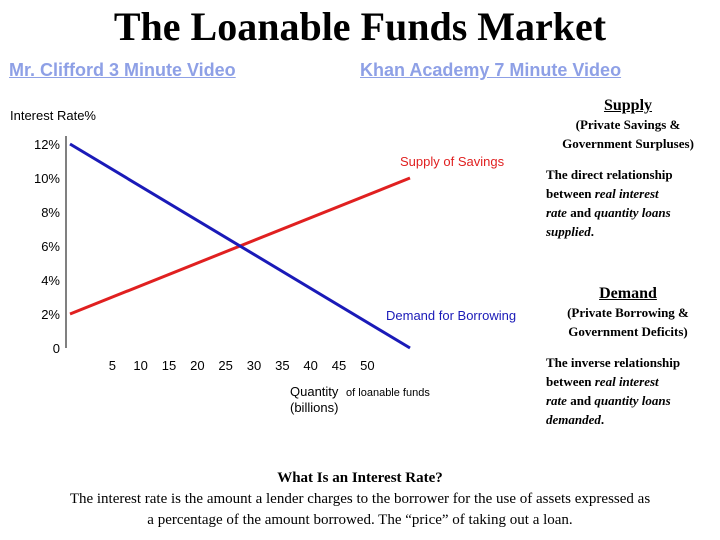 This screenshot has width=720, height=540. What do you see at coordinates (628, 331) in the screenshot?
I see `demand-subtitle-2: Government Deficits)` at bounding box center [628, 331].